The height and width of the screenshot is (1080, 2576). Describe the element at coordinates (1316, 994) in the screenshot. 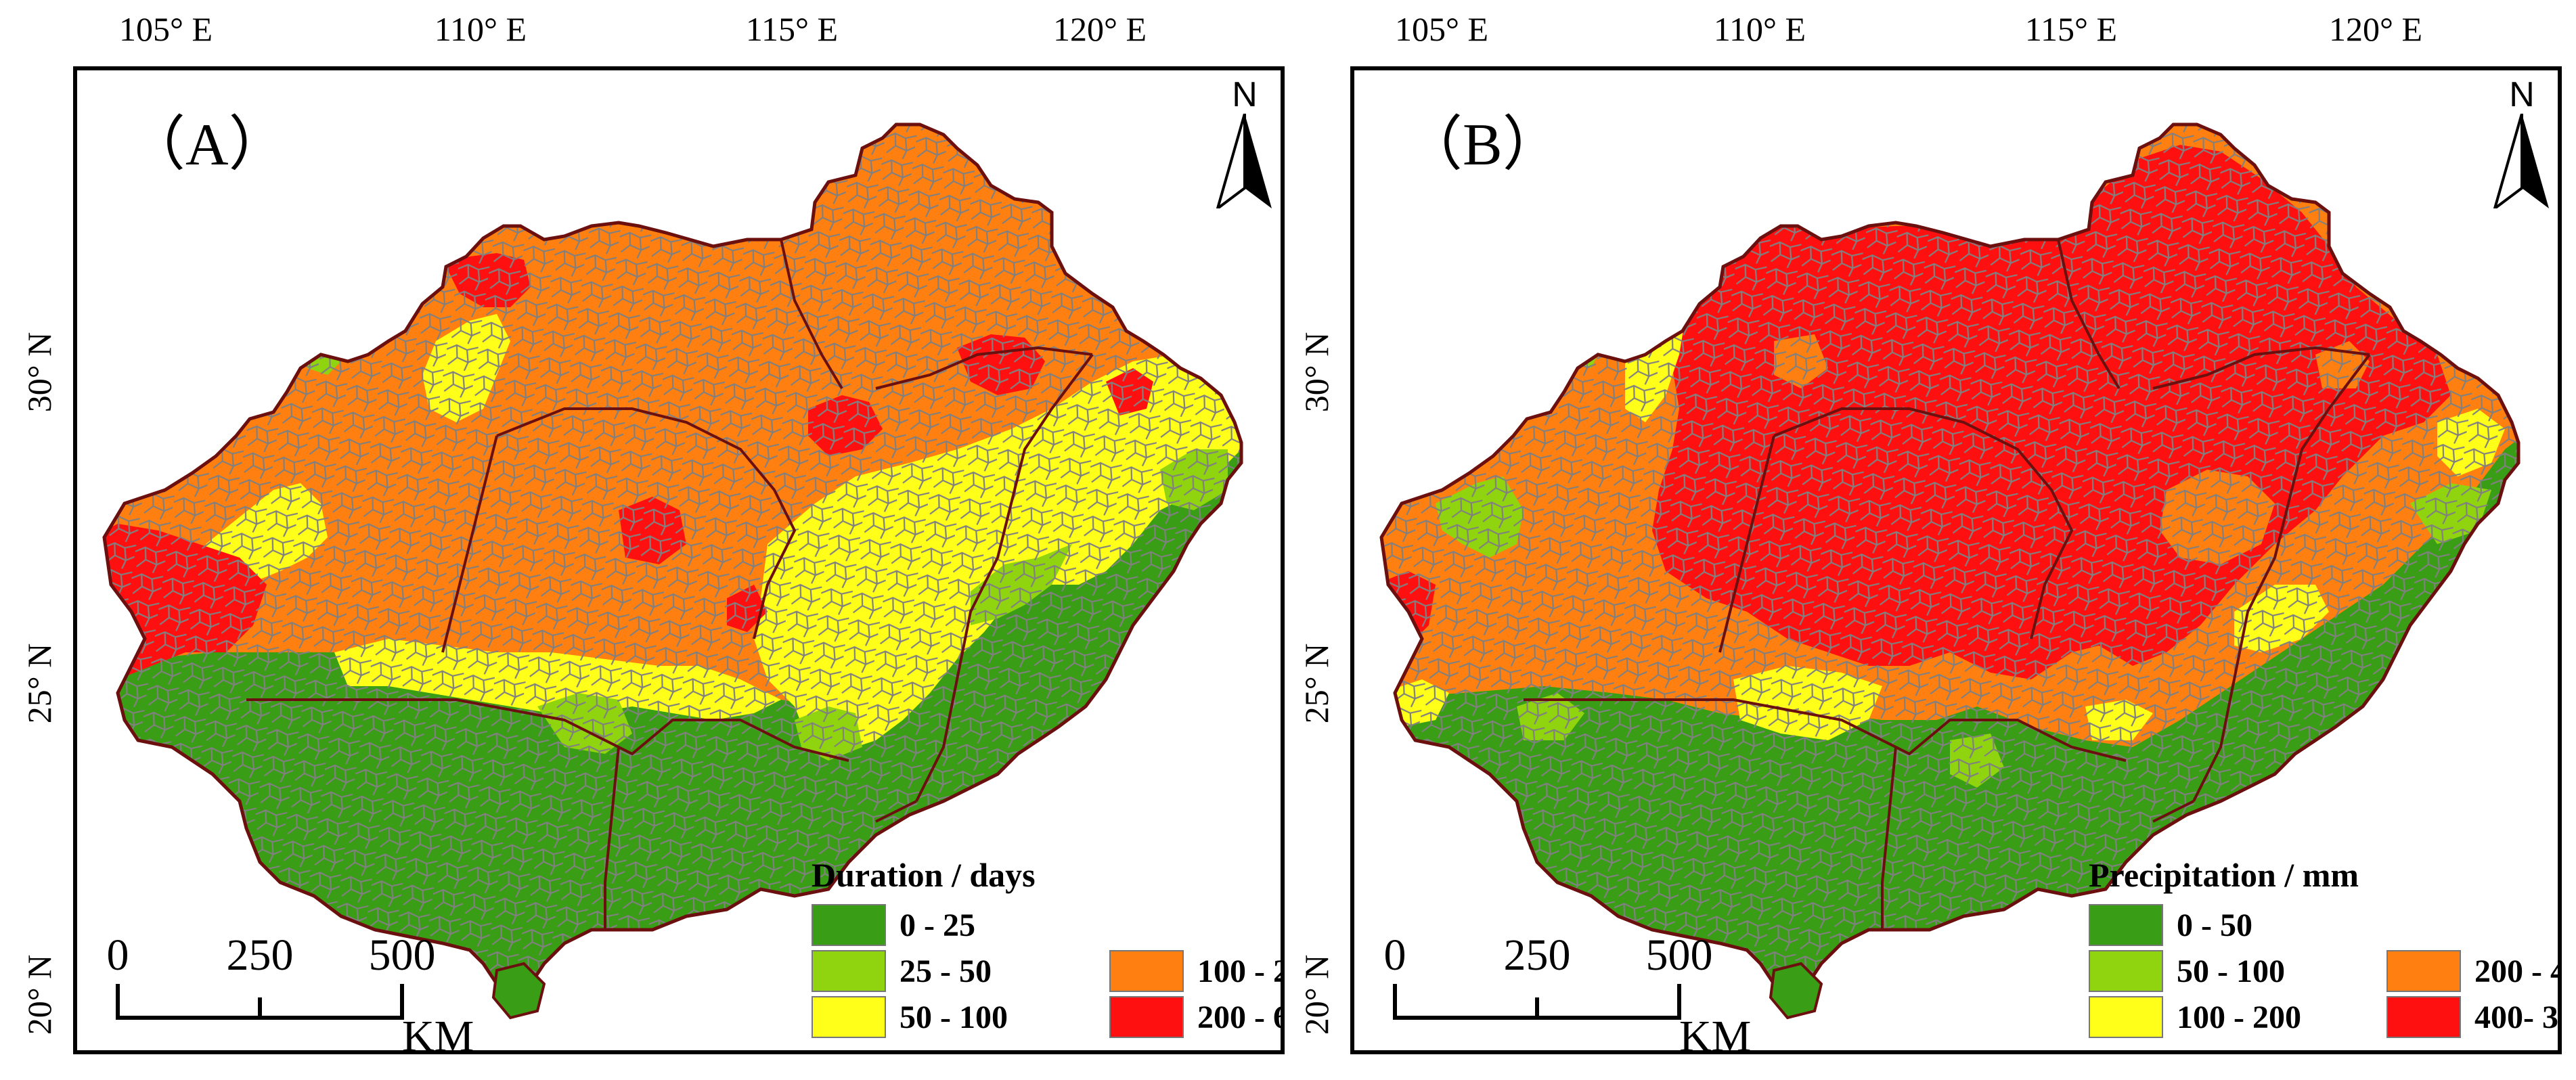

I see `latitude-label-20n-b: 20° N` at that location.